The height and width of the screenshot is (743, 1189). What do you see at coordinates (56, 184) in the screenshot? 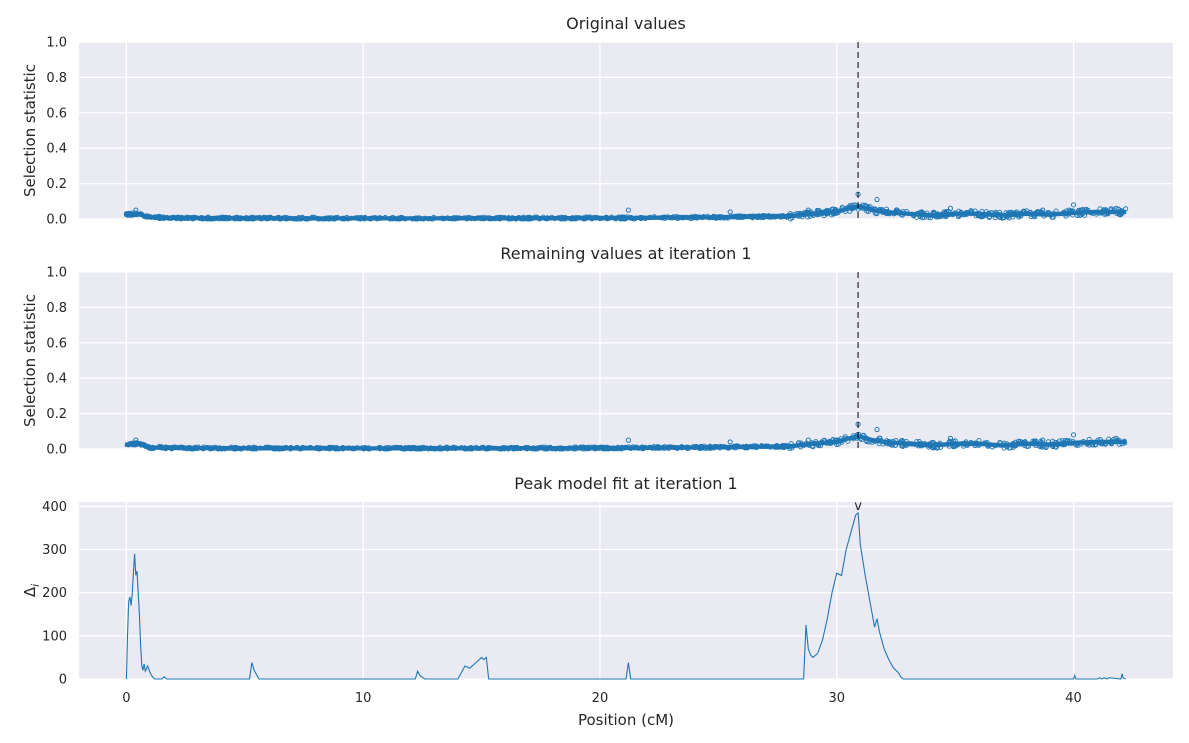
I see `y-tick-label: 0.2` at bounding box center [56, 184].